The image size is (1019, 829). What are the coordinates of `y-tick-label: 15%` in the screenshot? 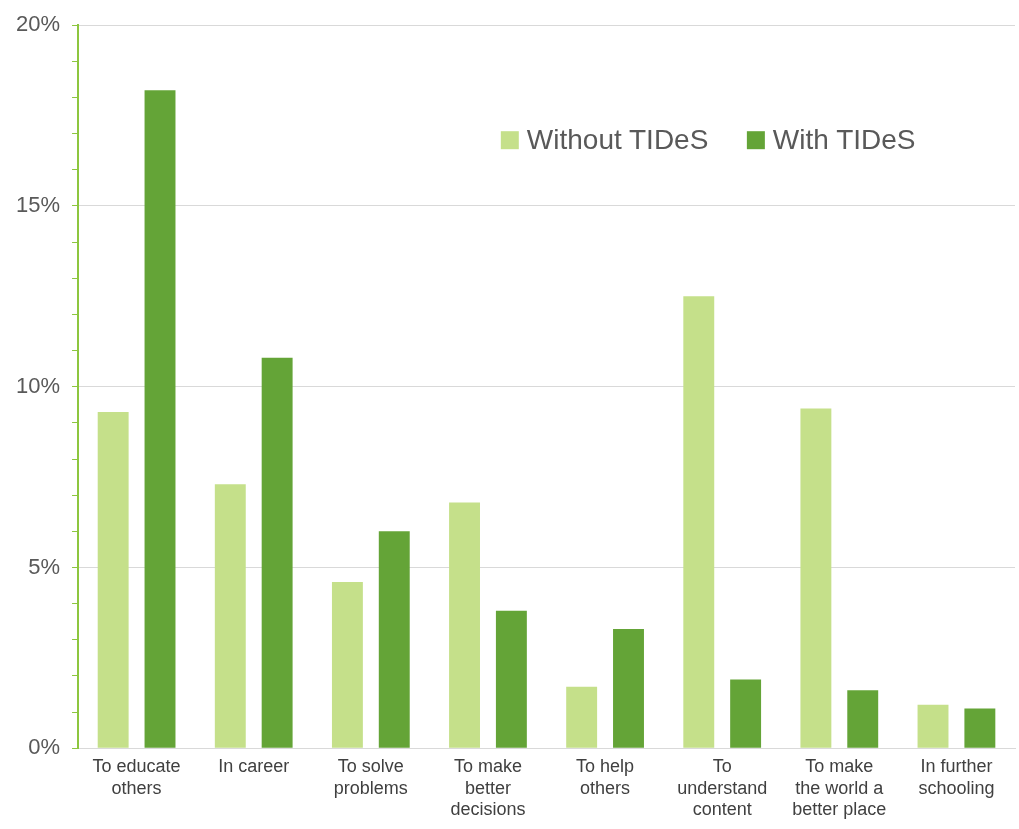 It's located at (38, 205).